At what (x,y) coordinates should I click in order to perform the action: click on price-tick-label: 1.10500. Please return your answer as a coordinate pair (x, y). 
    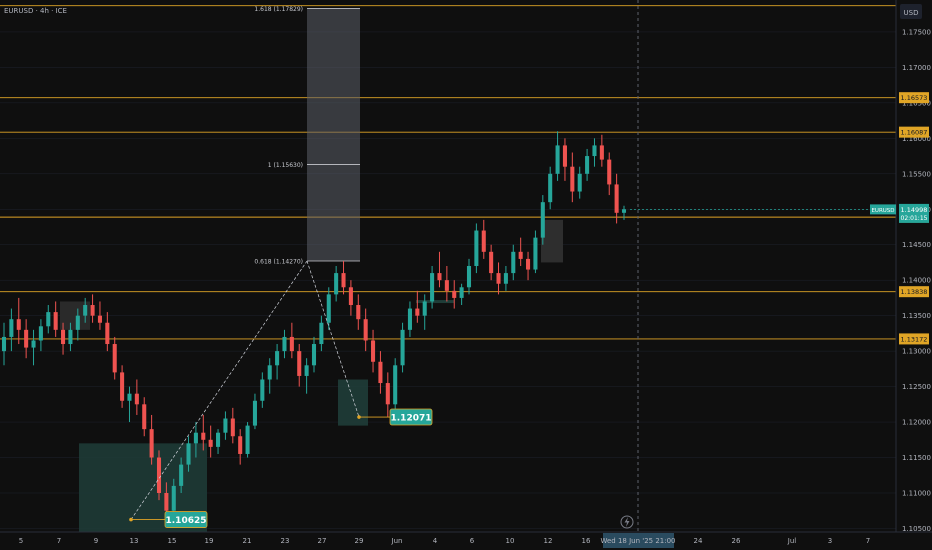
    Looking at the image, I should click on (916, 529).